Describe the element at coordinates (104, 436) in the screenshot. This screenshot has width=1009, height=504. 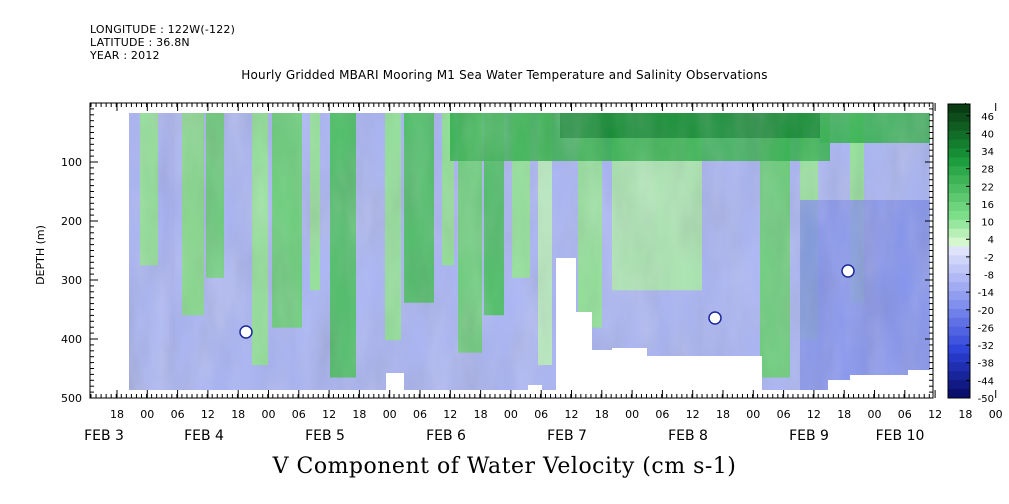
I see `x-date-label: FEB 3` at that location.